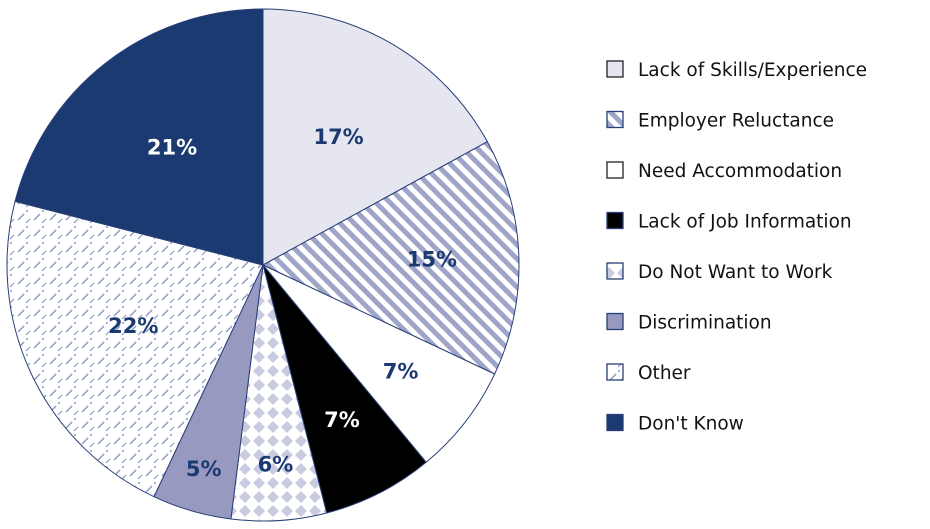  Describe the element at coordinates (615, 422) in the screenshot. I see `legend-swatch-don-t-know` at that location.